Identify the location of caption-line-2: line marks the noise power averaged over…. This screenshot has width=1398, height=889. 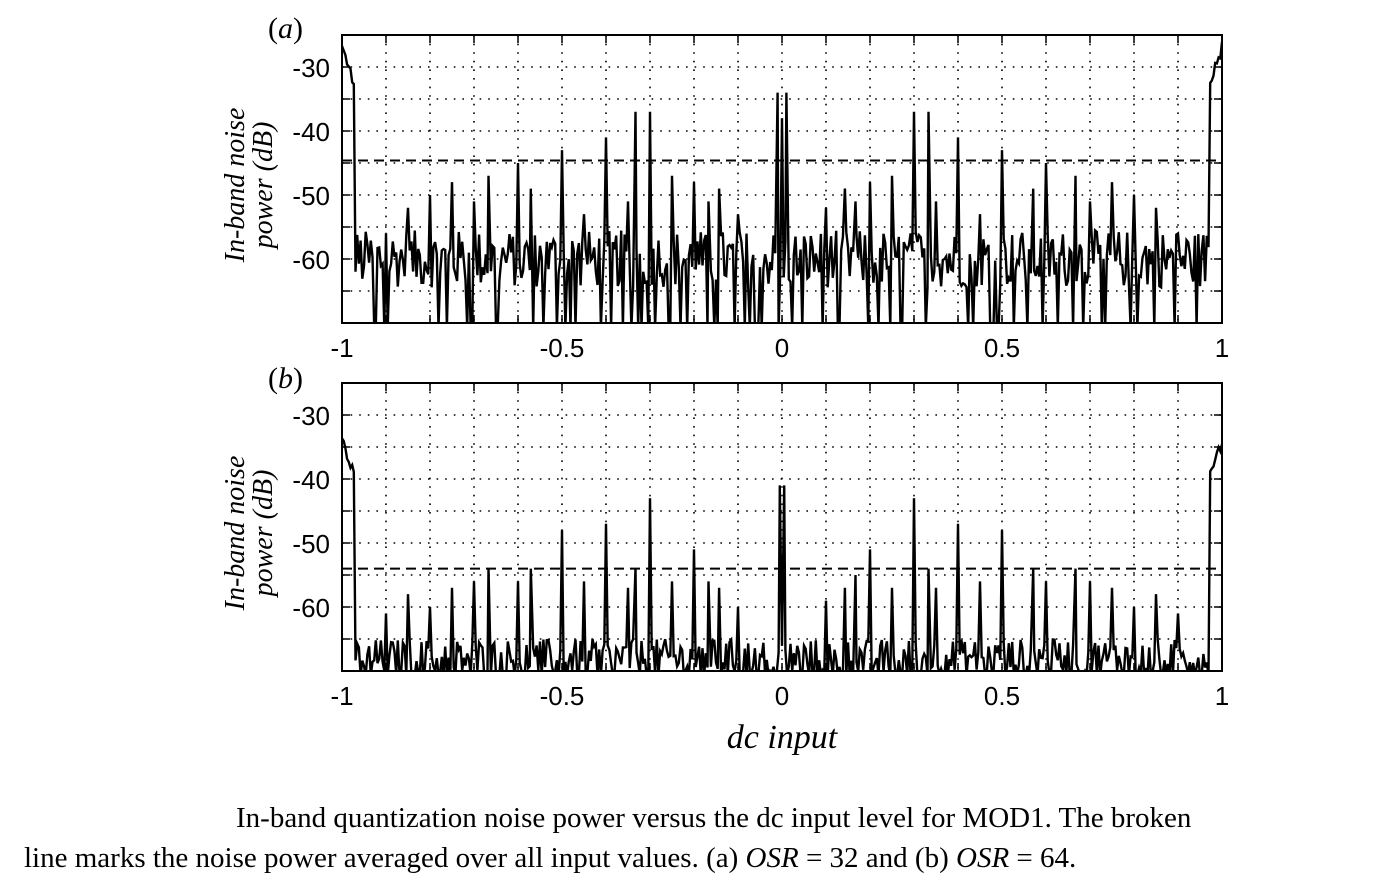
(709, 858).